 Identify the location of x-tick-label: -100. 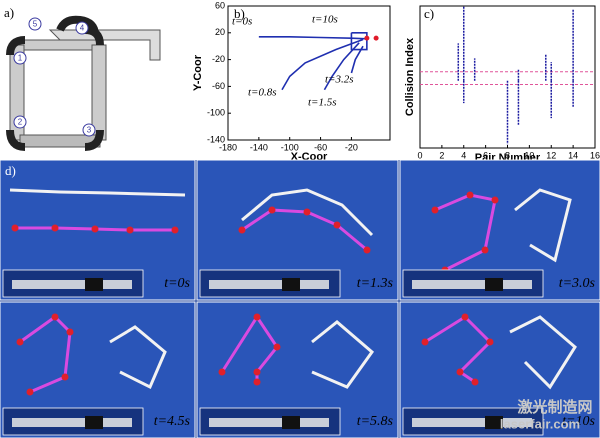
(290, 147).